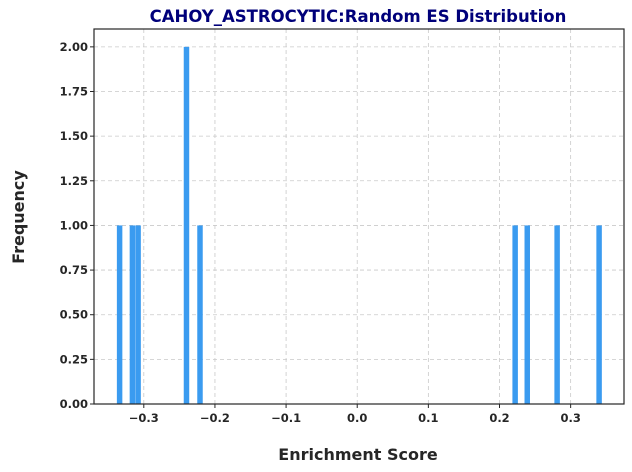 The height and width of the screenshot is (472, 632). I want to click on x-tick-label: −0.1, so click(286, 418).